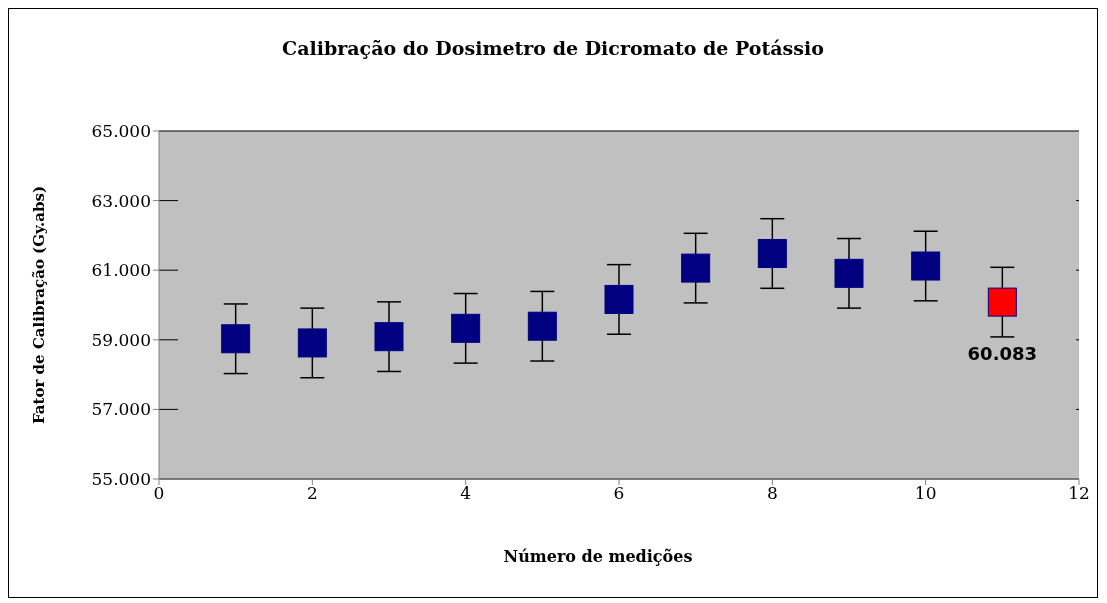 The image size is (1107, 603). Describe the element at coordinates (121, 409) in the screenshot. I see `y-tick-label: 57.000` at that location.